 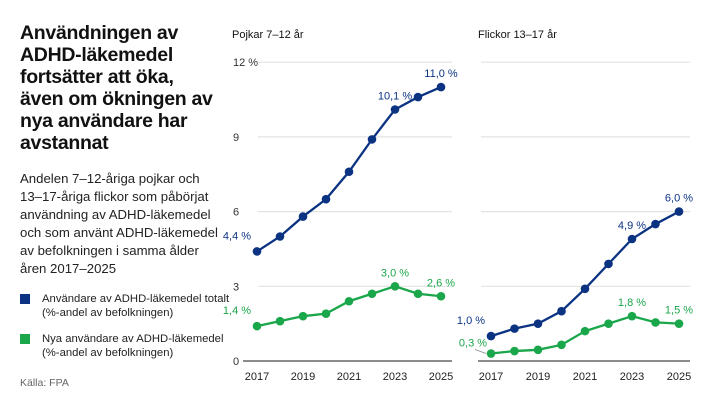 What do you see at coordinates (480, 351) in the screenshot?
I see `label-leader` at bounding box center [480, 351].